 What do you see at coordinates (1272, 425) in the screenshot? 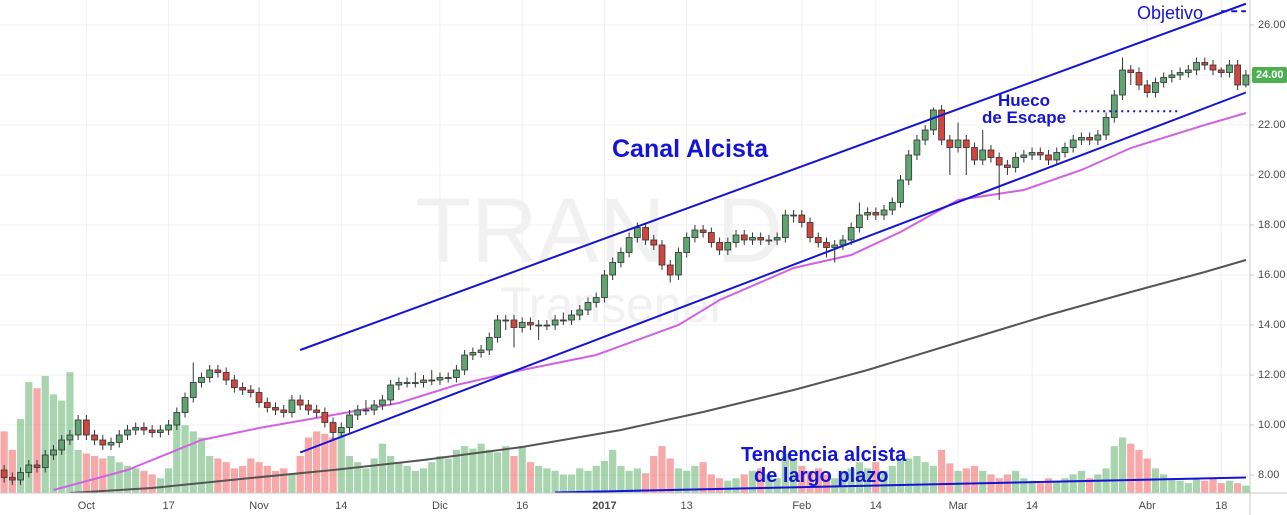
I see `y-tick-label: 10.00` at bounding box center [1272, 425].